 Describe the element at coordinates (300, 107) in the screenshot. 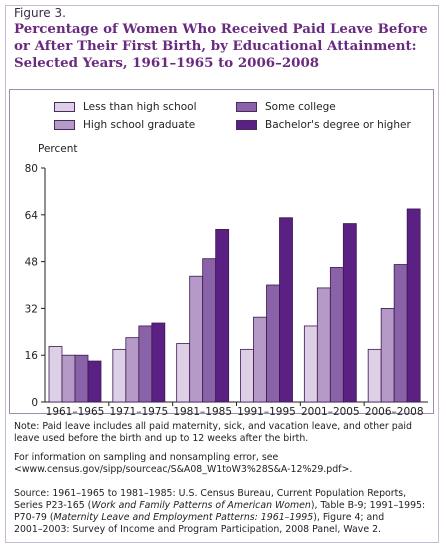

I see `legend-label-some-college: Some college` at that location.